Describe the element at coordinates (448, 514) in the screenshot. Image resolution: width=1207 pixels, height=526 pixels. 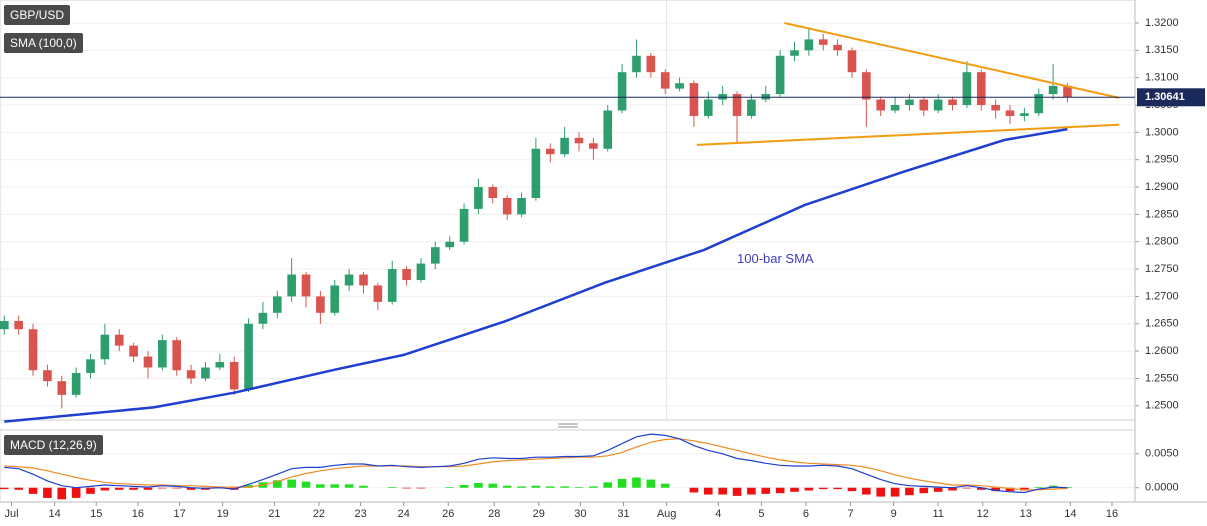
I see `x-tick-label: 26` at that location.